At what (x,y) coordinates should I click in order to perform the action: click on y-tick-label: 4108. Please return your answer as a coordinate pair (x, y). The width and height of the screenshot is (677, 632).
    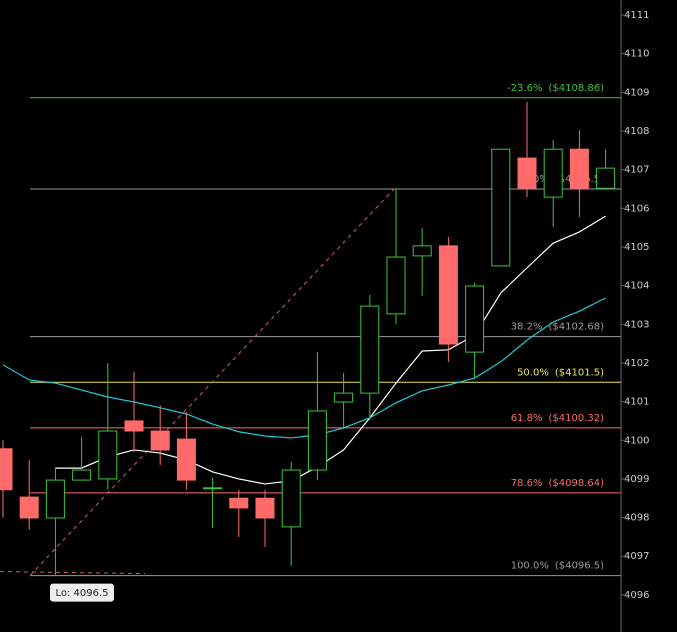
    Looking at the image, I should click on (636, 131).